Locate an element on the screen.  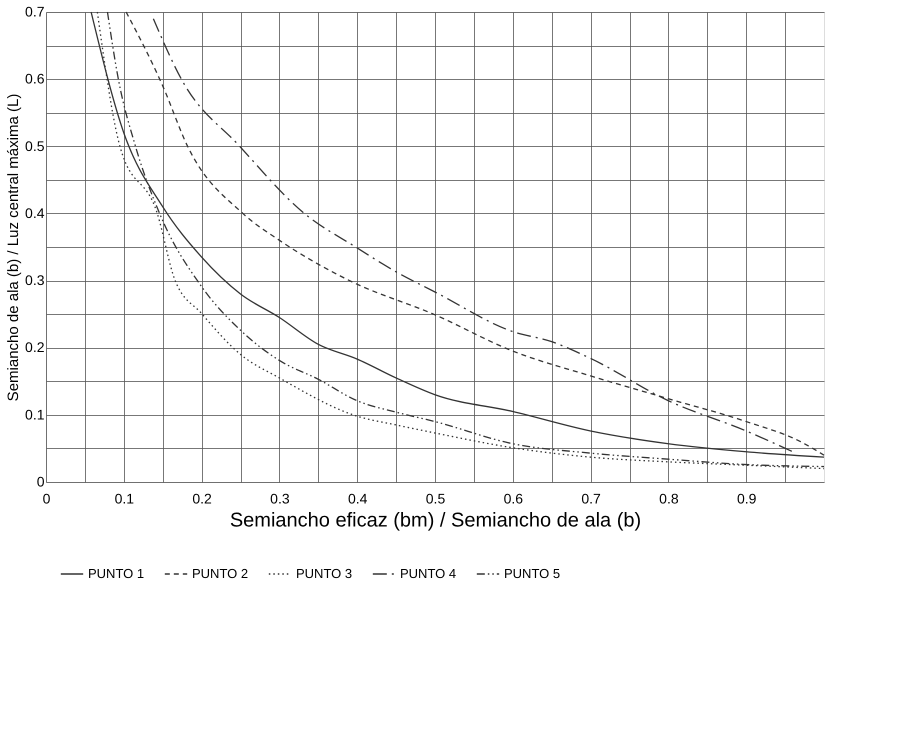
x-tick-label: 0.1 is located at coordinates (124, 498).